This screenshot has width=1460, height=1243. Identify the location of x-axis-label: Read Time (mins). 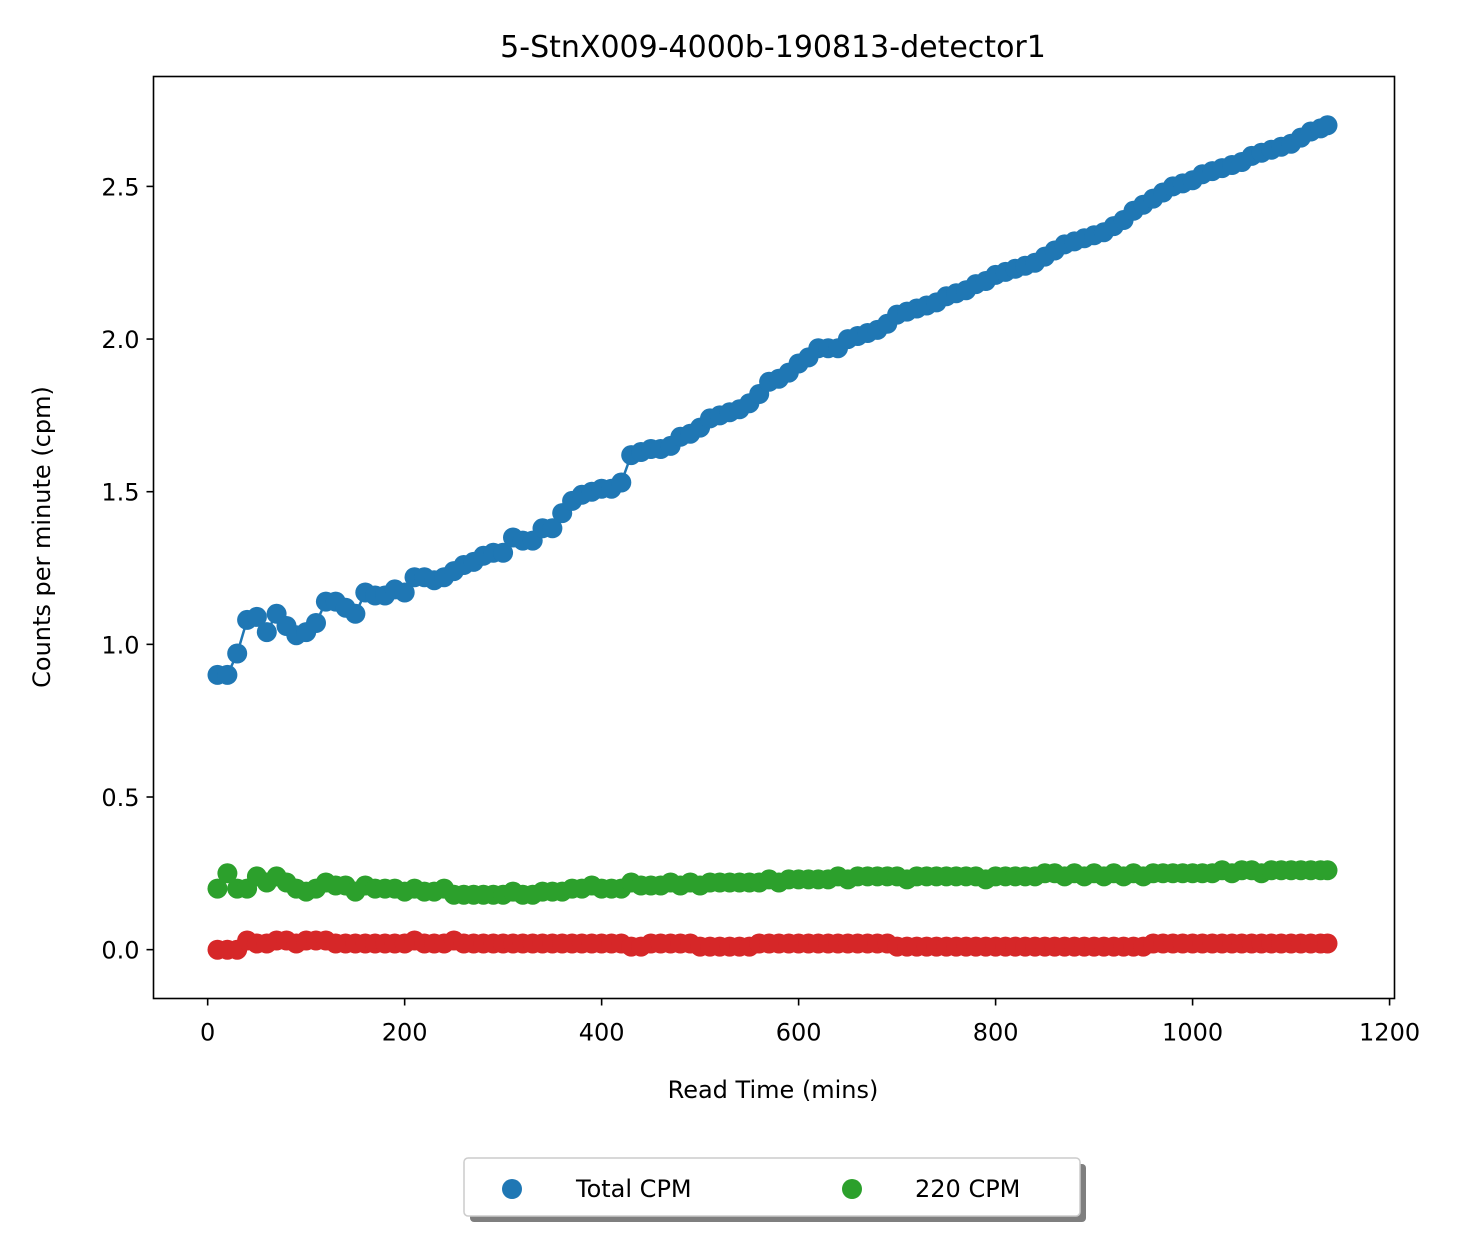
(773, 1090).